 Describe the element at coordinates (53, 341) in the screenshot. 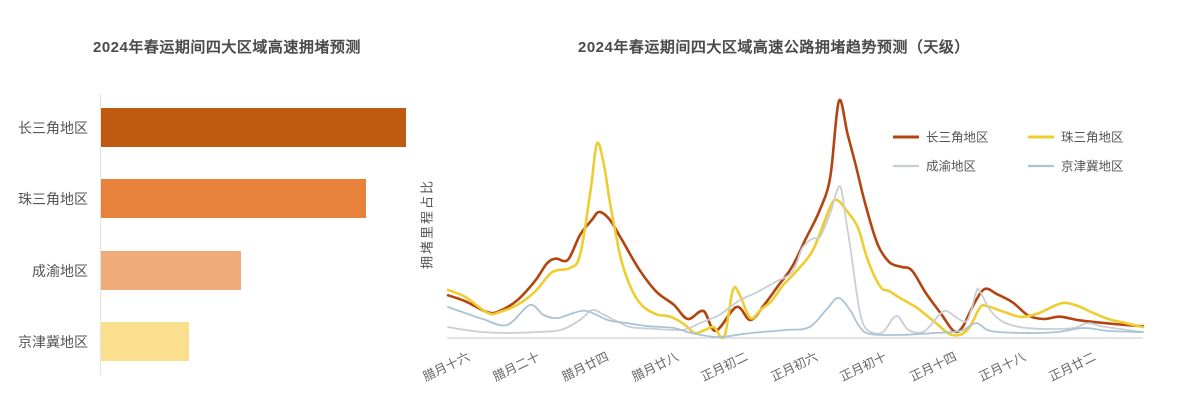

I see `bar-label: 京津冀地区` at that location.